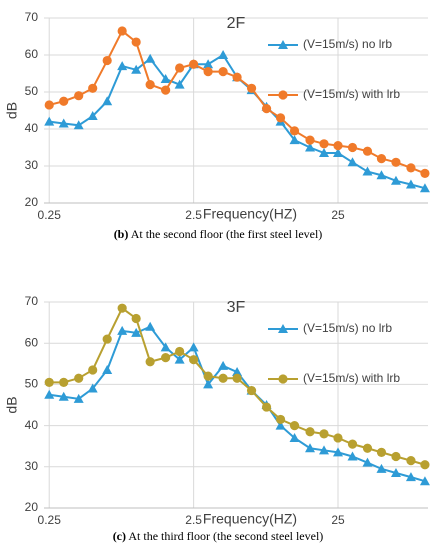  Describe the element at coordinates (12, 110) in the screenshot. I see `y-axis-label: dB` at that location.